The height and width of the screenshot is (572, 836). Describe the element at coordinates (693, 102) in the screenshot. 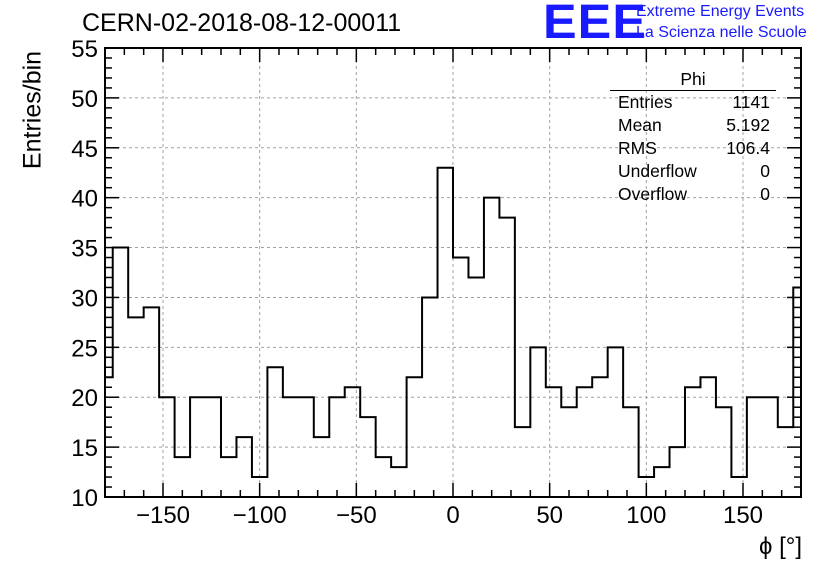

I see `stats-row-entries: Entries 1141` at that location.